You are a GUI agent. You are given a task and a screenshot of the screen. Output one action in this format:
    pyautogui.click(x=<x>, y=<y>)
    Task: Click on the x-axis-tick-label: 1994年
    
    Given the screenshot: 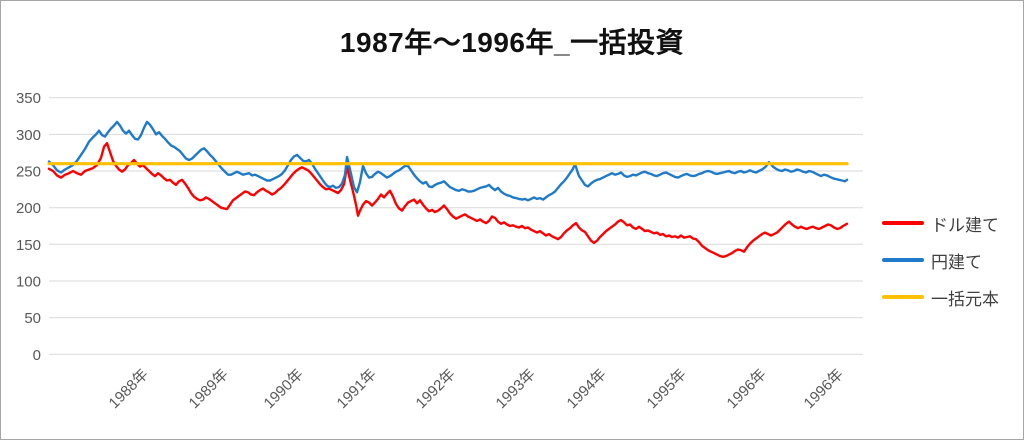 What is the action you would take?
    pyautogui.click(x=587, y=389)
    